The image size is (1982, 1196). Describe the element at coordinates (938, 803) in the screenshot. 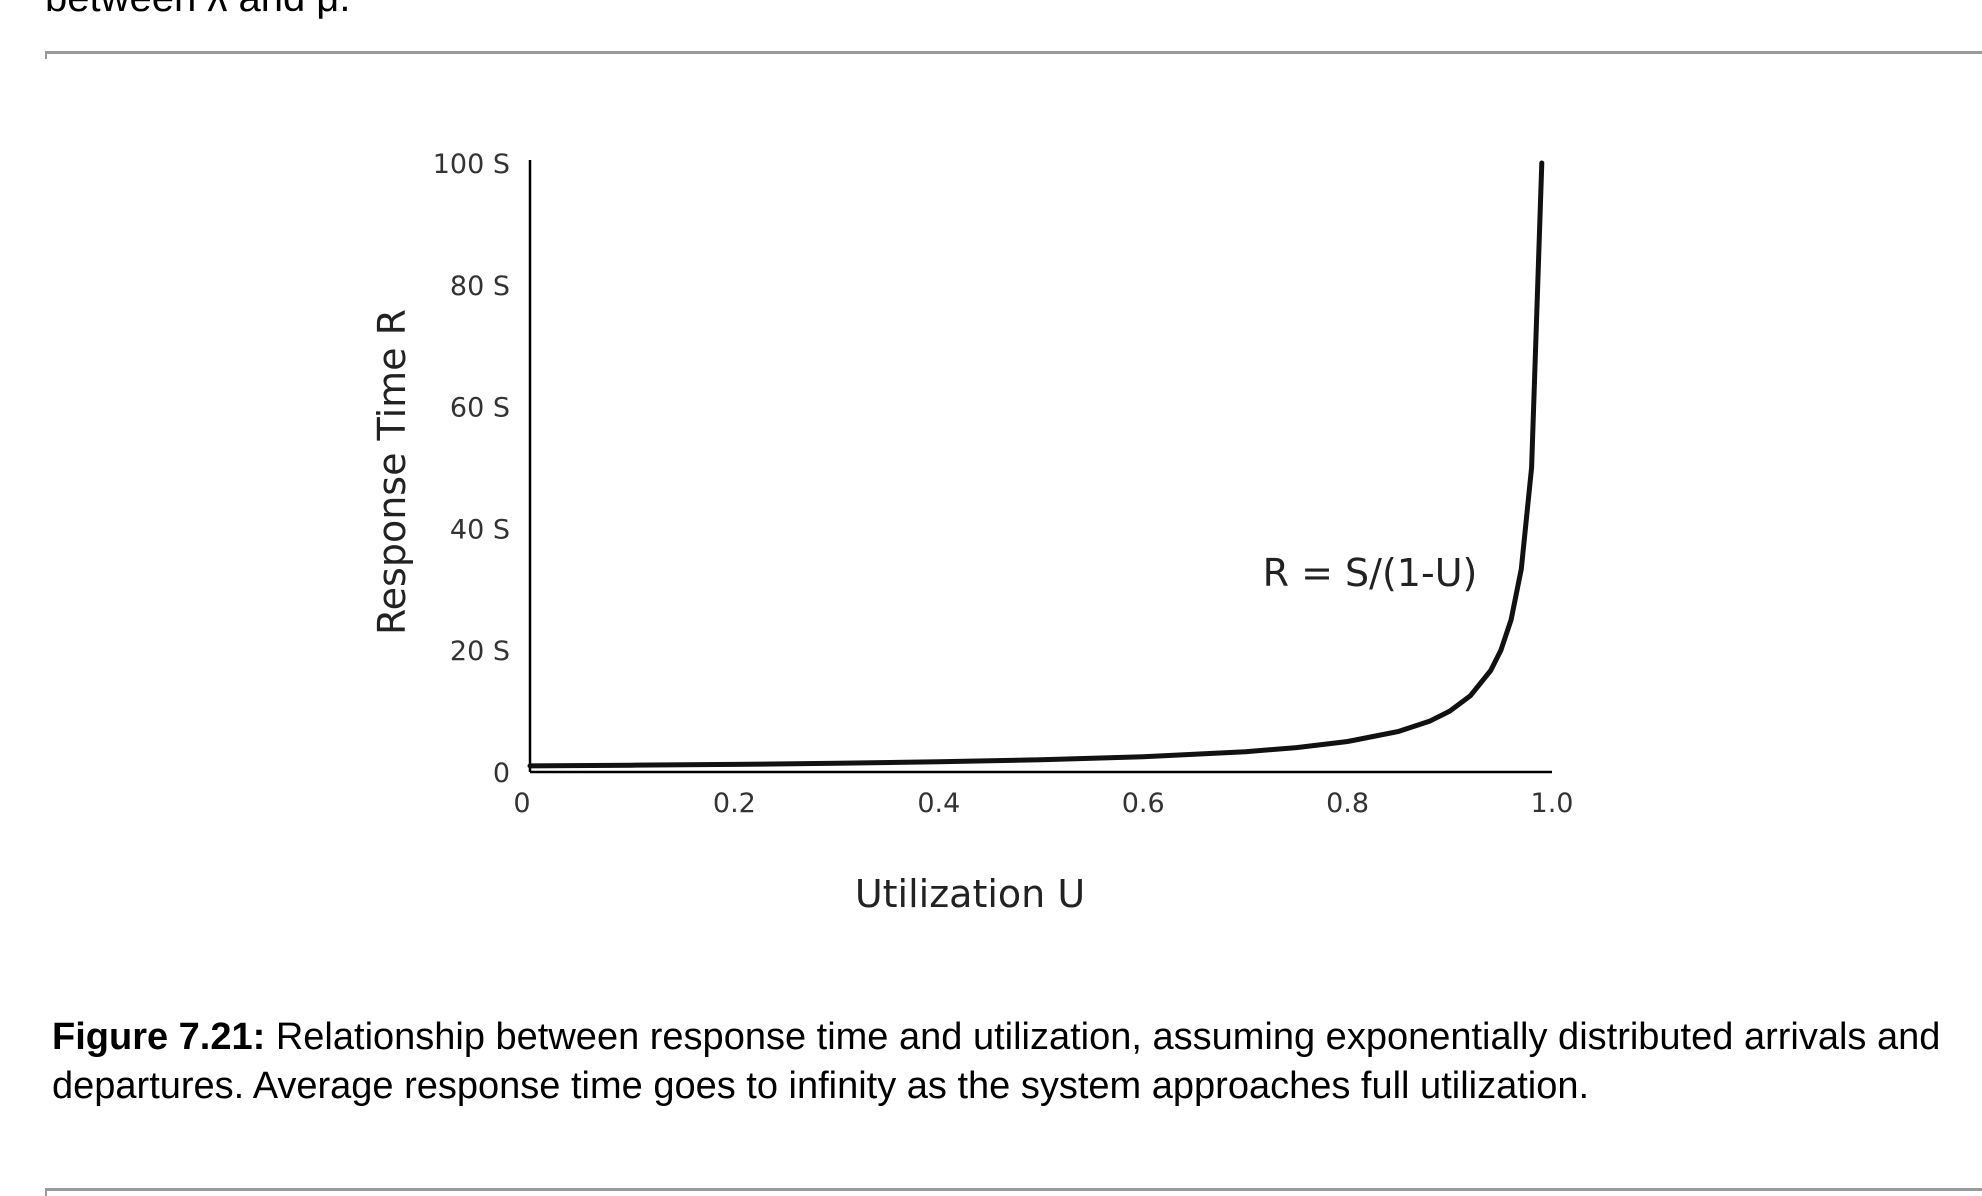

I see `x-tick-label: 0.4` at that location.